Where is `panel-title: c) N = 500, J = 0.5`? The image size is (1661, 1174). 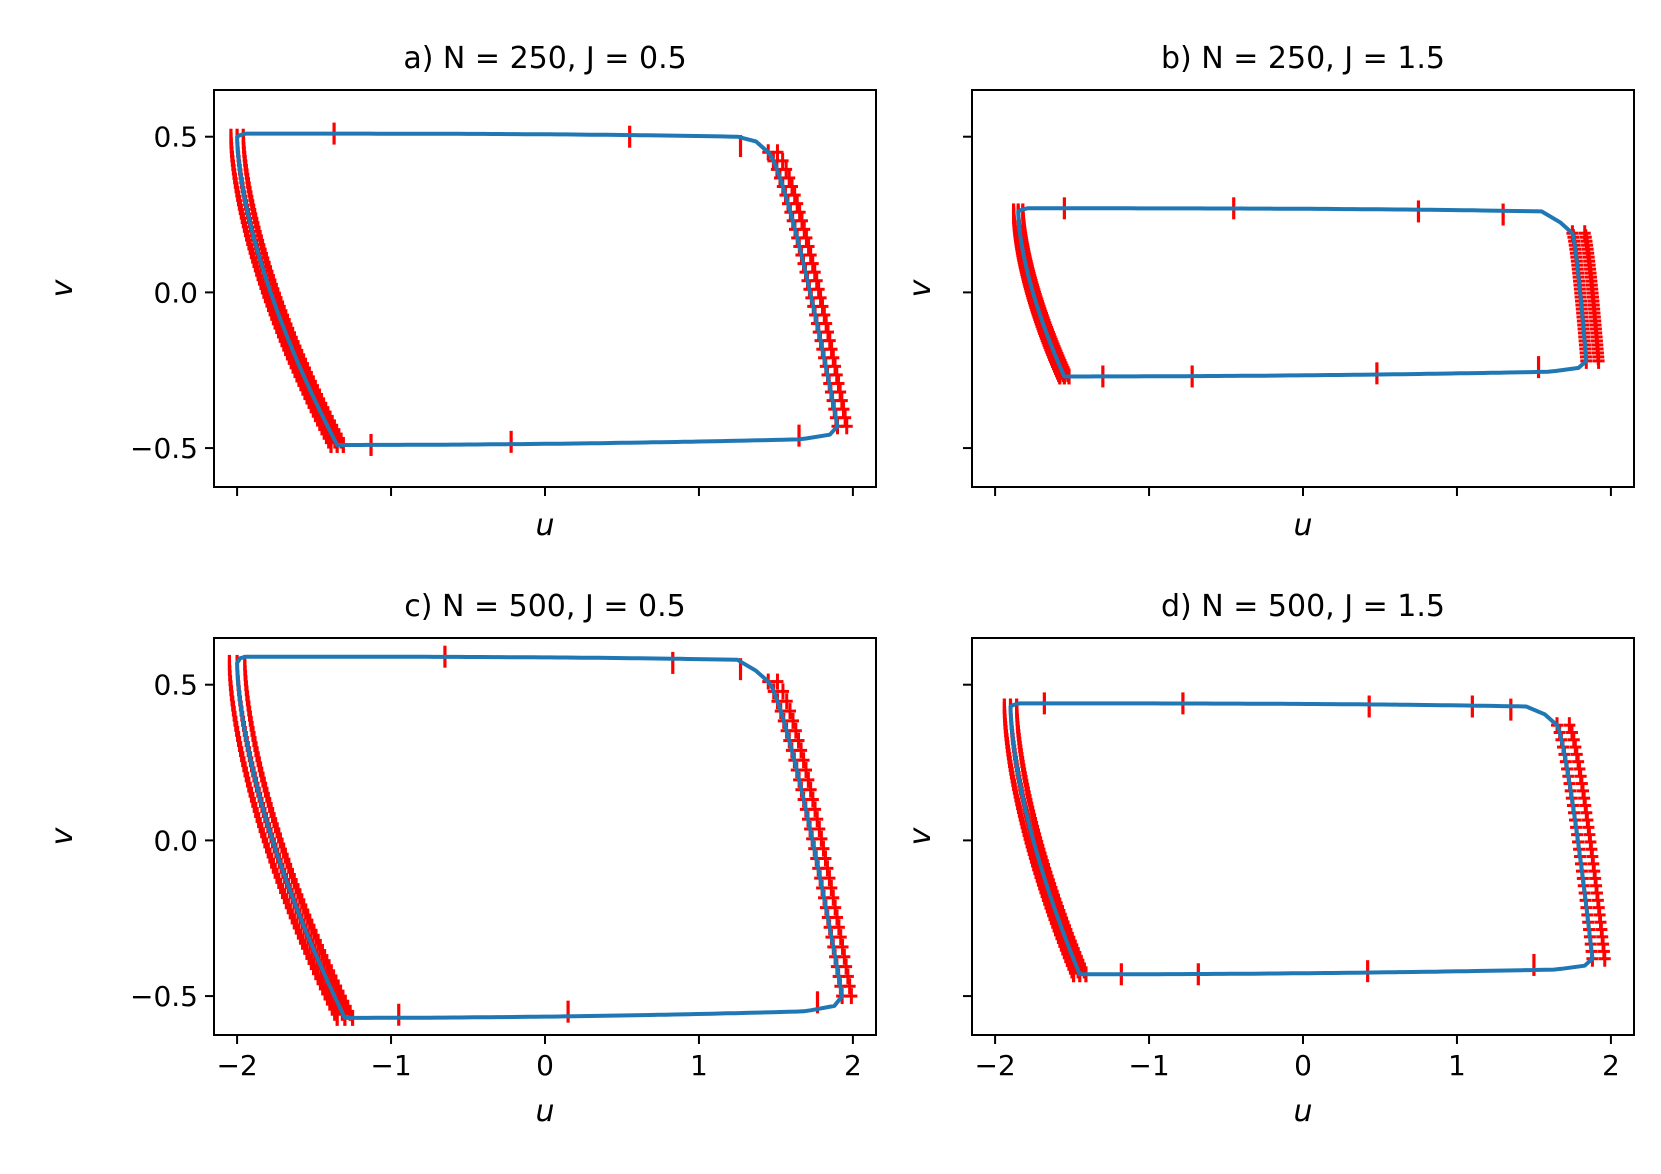
panel-title: c) N = 500, J = 0.5 is located at coordinates (544, 606).